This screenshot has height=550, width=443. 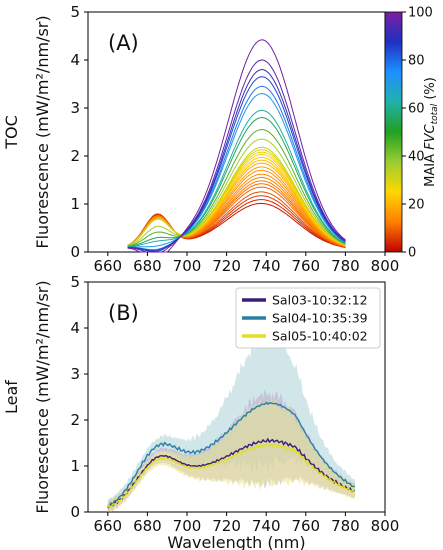 What do you see at coordinates (420, 13) in the screenshot?
I see `colorbar-tick-label: 100` at bounding box center [420, 13].